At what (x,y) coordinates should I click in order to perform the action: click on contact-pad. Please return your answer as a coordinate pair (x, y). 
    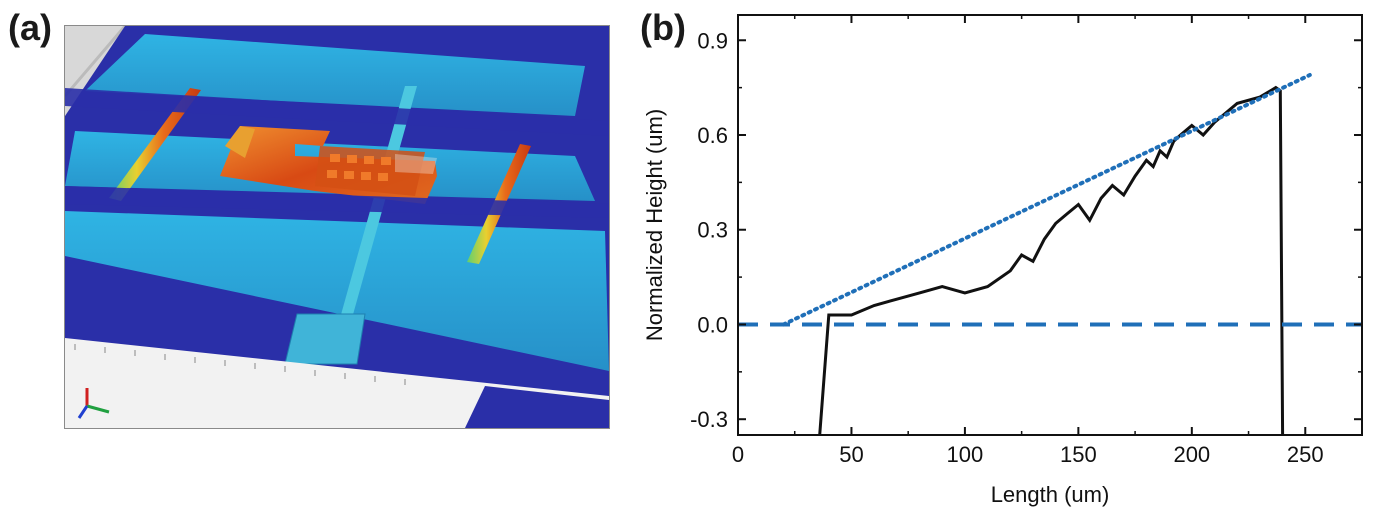
    Looking at the image, I should click on (325, 339).